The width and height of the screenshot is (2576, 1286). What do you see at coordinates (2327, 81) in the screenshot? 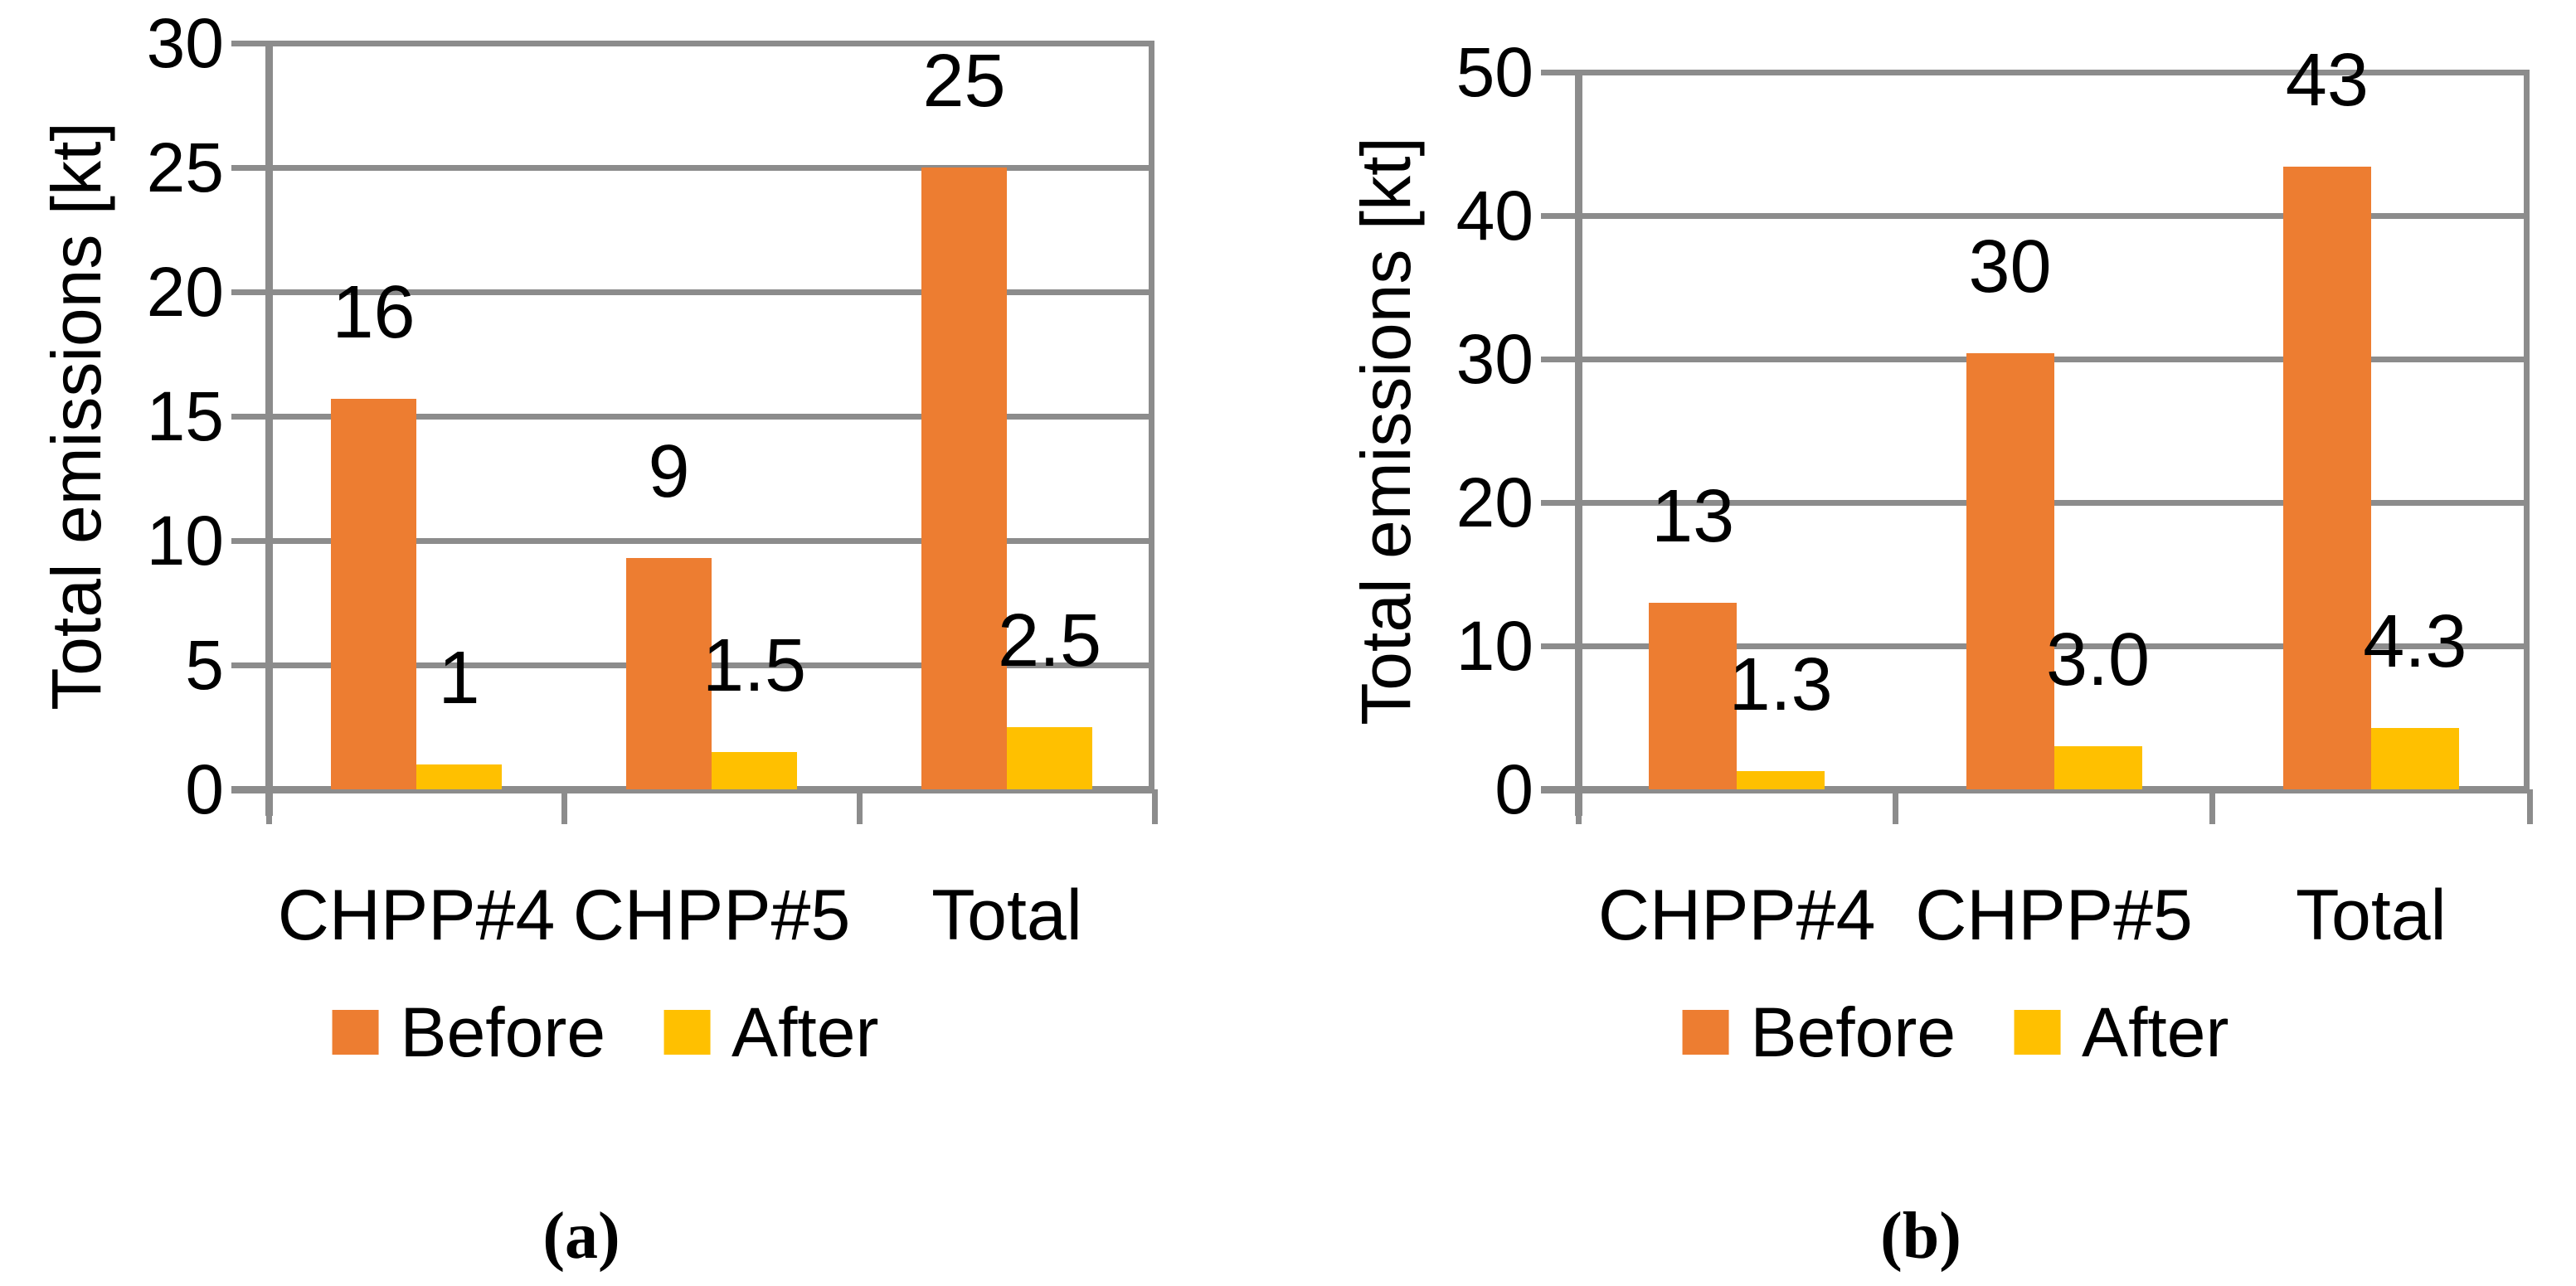
I see `data-label-before-2: 43` at bounding box center [2327, 81].